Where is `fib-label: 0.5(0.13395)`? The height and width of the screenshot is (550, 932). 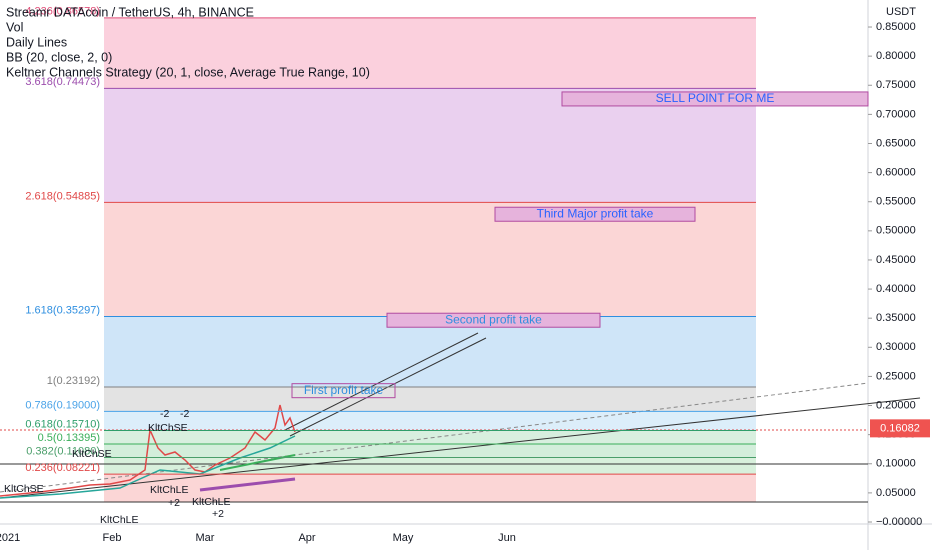
fib-label: 0.5(0.13395) is located at coordinates (69, 438).